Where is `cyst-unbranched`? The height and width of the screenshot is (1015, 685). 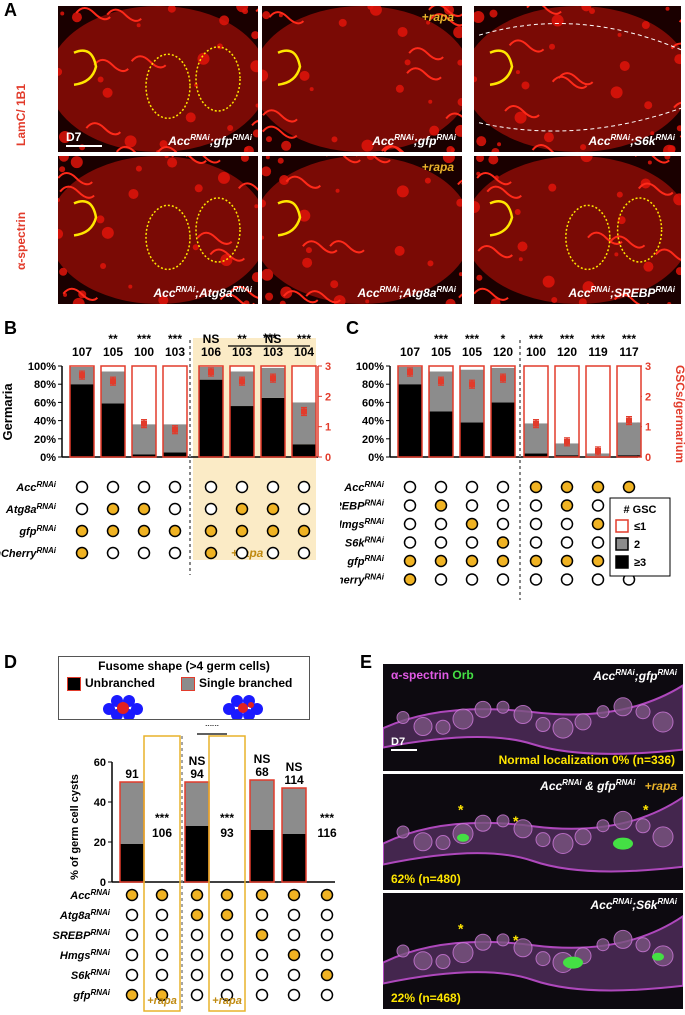
cyst-unbranched is located at coordinates (123, 707).